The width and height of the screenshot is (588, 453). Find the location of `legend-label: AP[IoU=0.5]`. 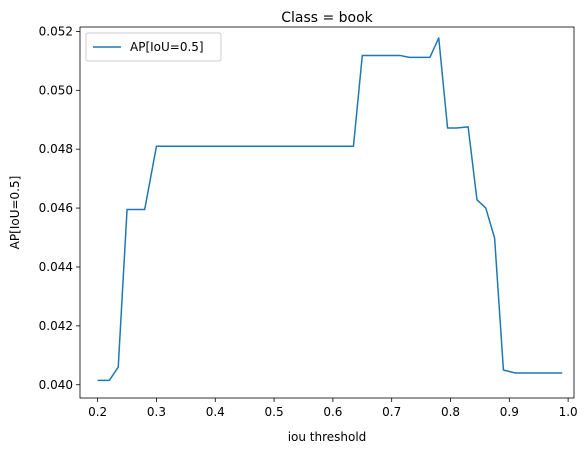

legend-label: AP[IoU=0.5] is located at coordinates (167, 47).